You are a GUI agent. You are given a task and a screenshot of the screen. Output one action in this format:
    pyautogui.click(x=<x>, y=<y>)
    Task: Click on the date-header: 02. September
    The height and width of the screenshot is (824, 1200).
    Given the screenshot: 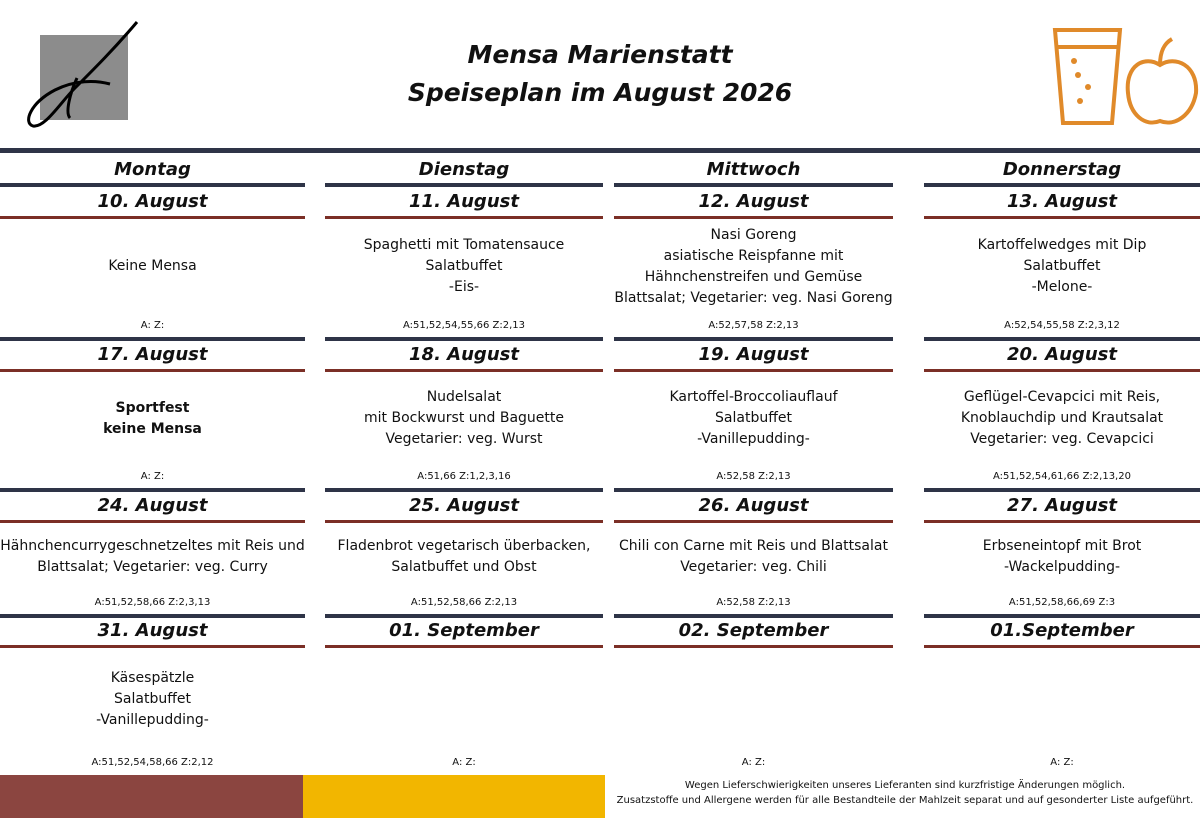 What is the action you would take?
    pyautogui.click(x=753, y=630)
    